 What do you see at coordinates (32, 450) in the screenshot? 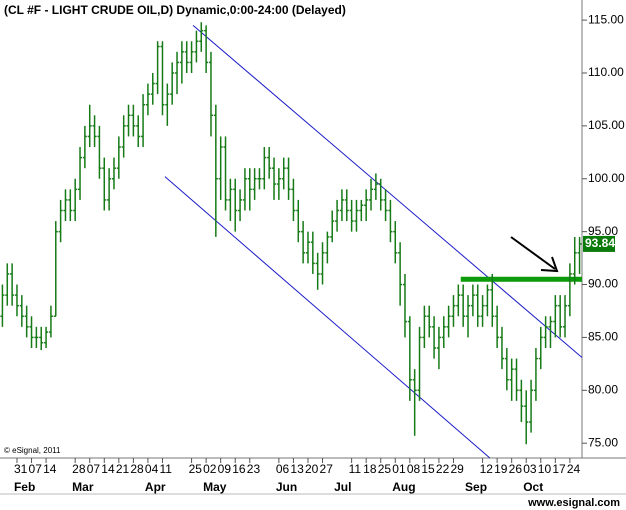
I see `copyright: © eSignal, 2011` at bounding box center [32, 450].